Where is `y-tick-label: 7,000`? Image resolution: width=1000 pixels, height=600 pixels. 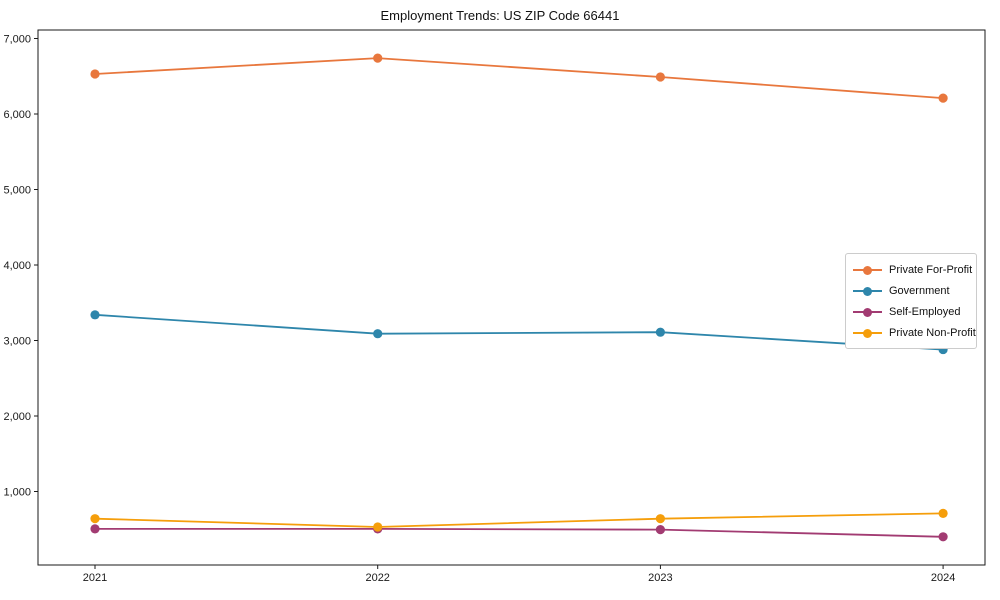
y-tick-label: 7,000 is located at coordinates (17, 40).